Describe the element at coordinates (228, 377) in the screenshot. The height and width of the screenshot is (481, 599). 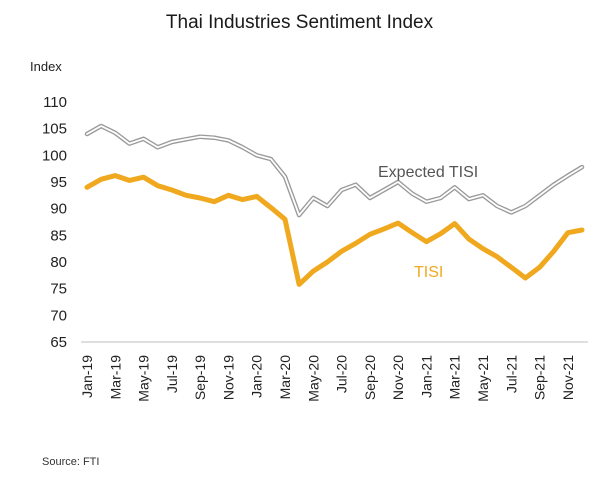
I see `x-tick-label: Nov-19` at that location.